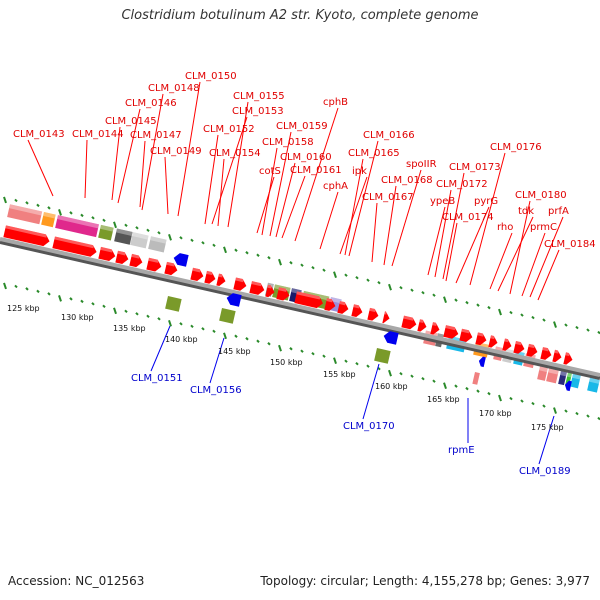 The height and width of the screenshot is (600, 600). What do you see at coordinates (495, 413) in the screenshot?
I see `kbp-tick-label: 170 kbp` at bounding box center [495, 413].